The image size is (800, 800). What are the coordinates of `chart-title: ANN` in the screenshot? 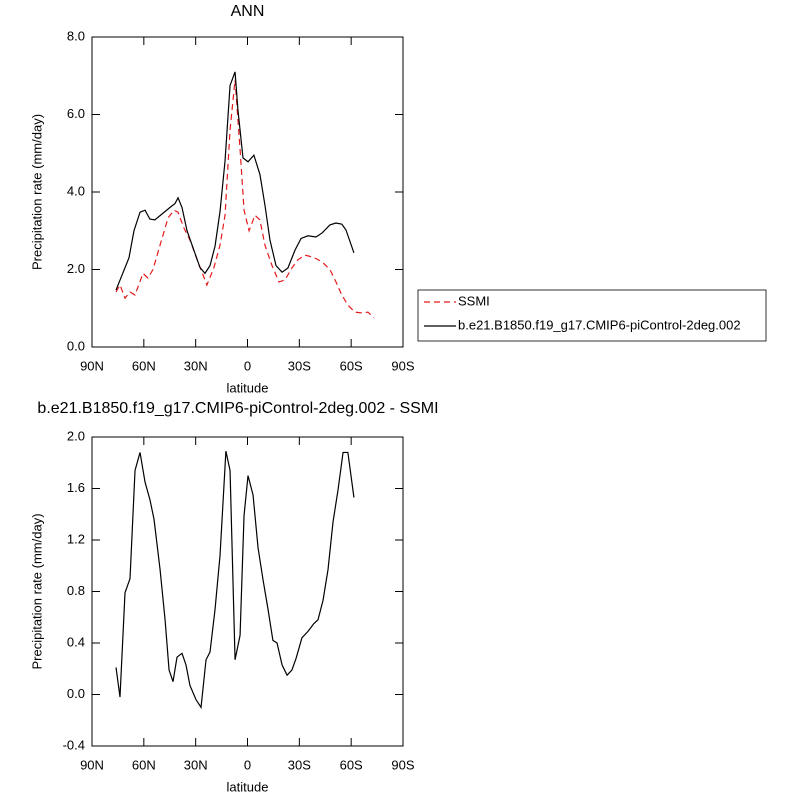 It's located at (248, 11).